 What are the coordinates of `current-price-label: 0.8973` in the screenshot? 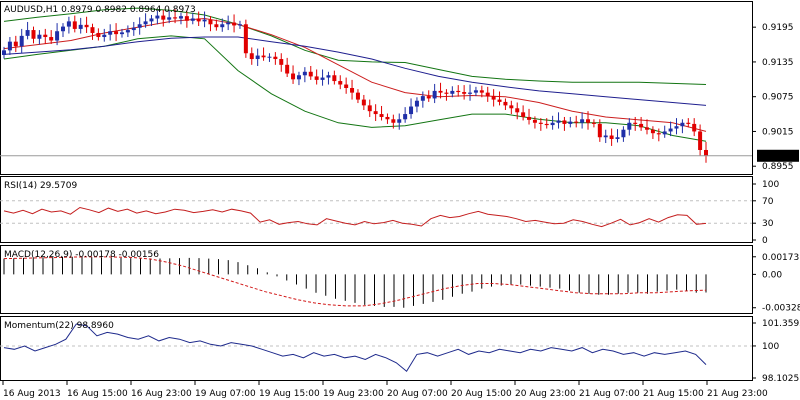 It's located at (778, 157).